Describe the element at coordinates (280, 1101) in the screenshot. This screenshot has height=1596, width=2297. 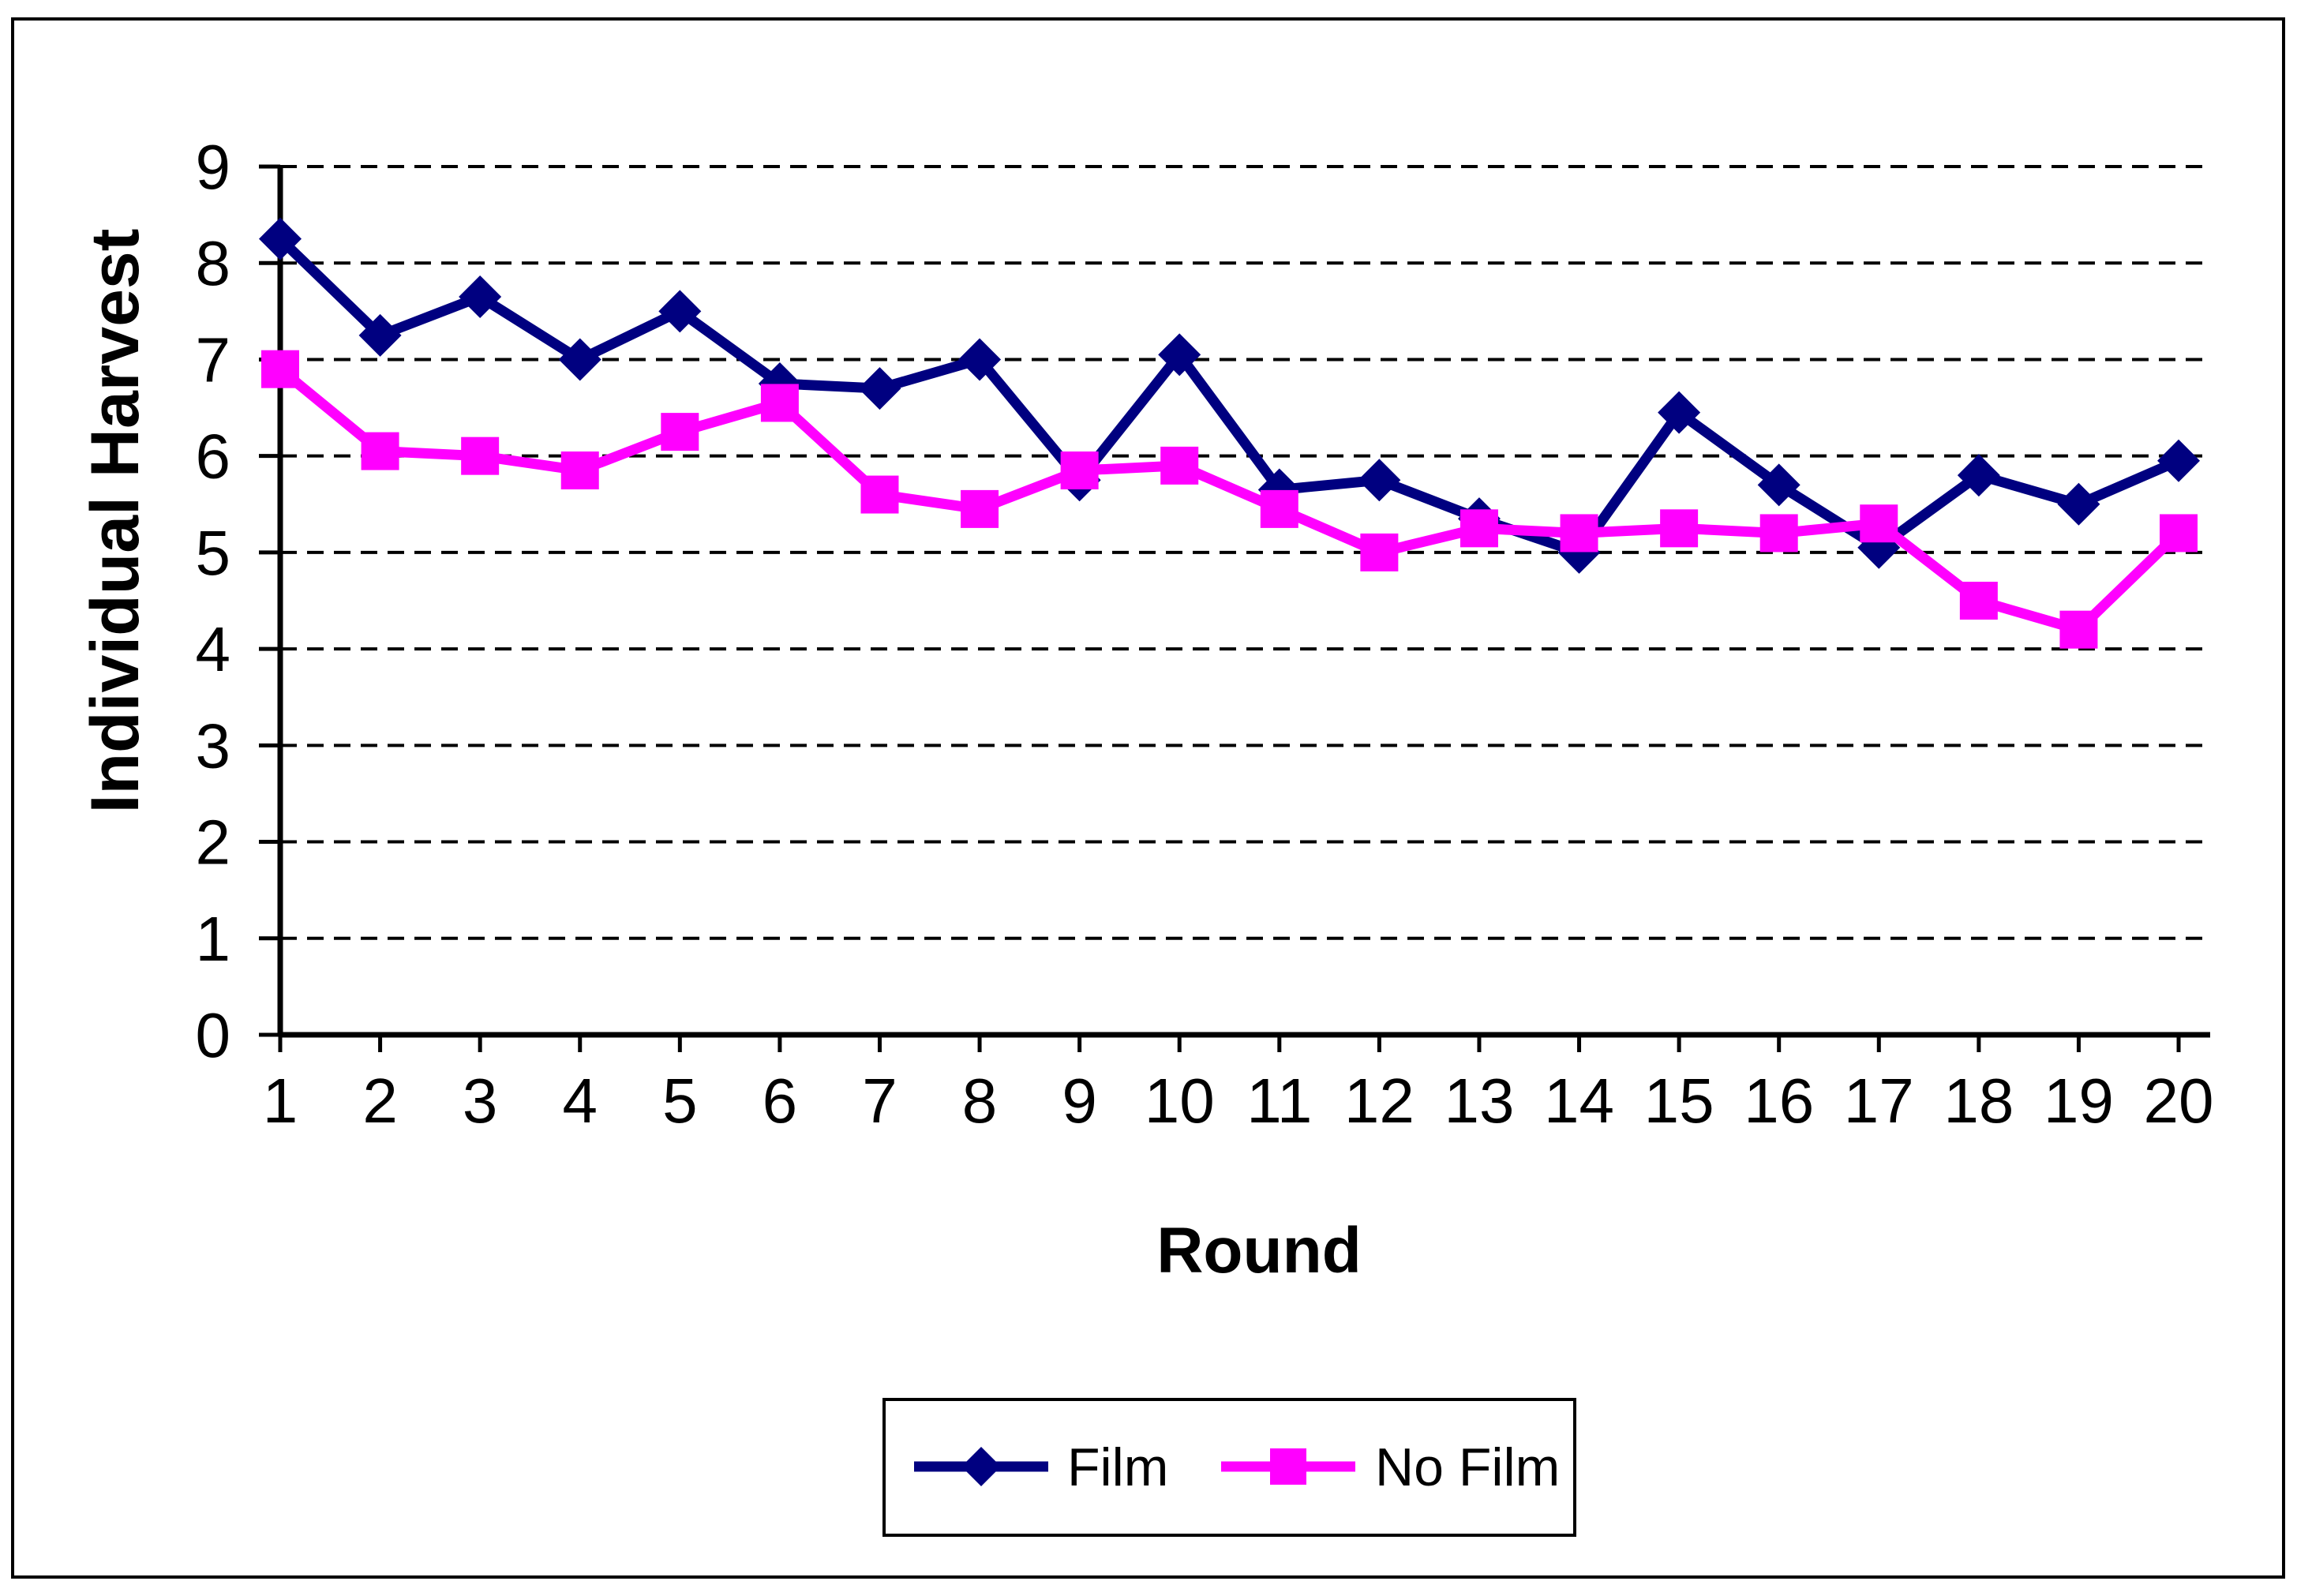
I see `x-tick-label-1: 1` at that location.